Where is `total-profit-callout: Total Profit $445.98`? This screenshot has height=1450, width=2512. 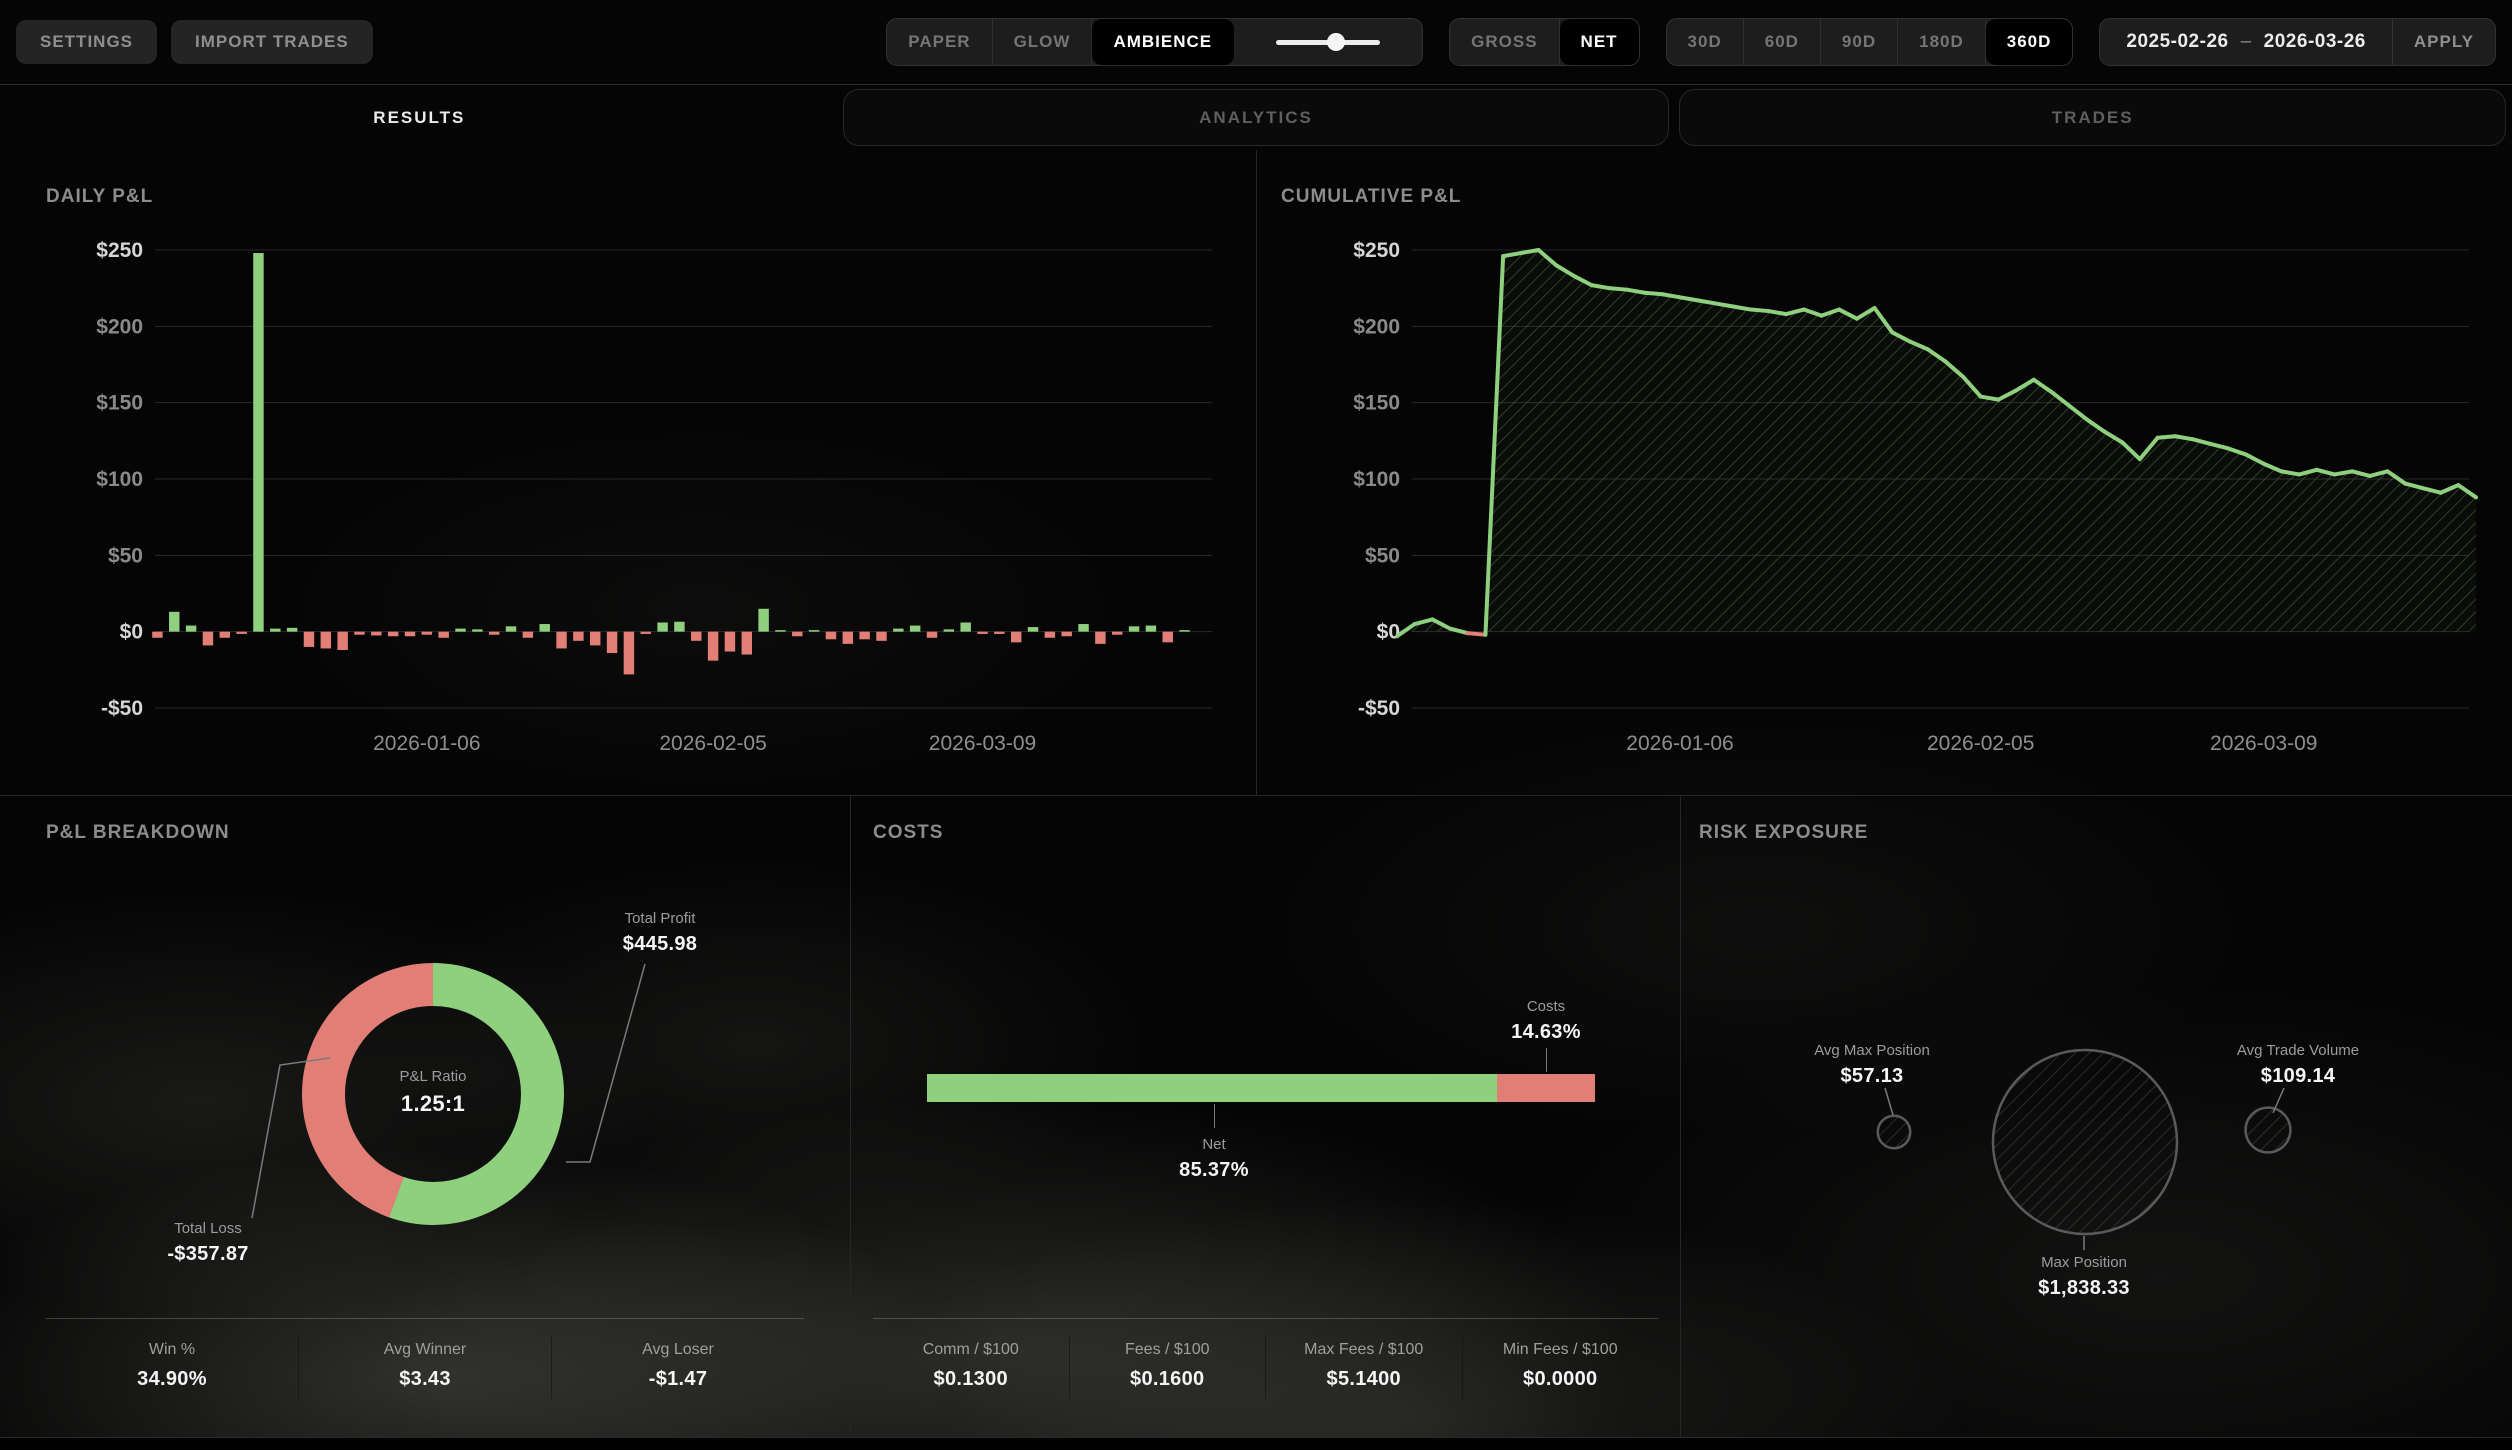 total-profit-callout: Total Profit $445.98 is located at coordinates (660, 933).